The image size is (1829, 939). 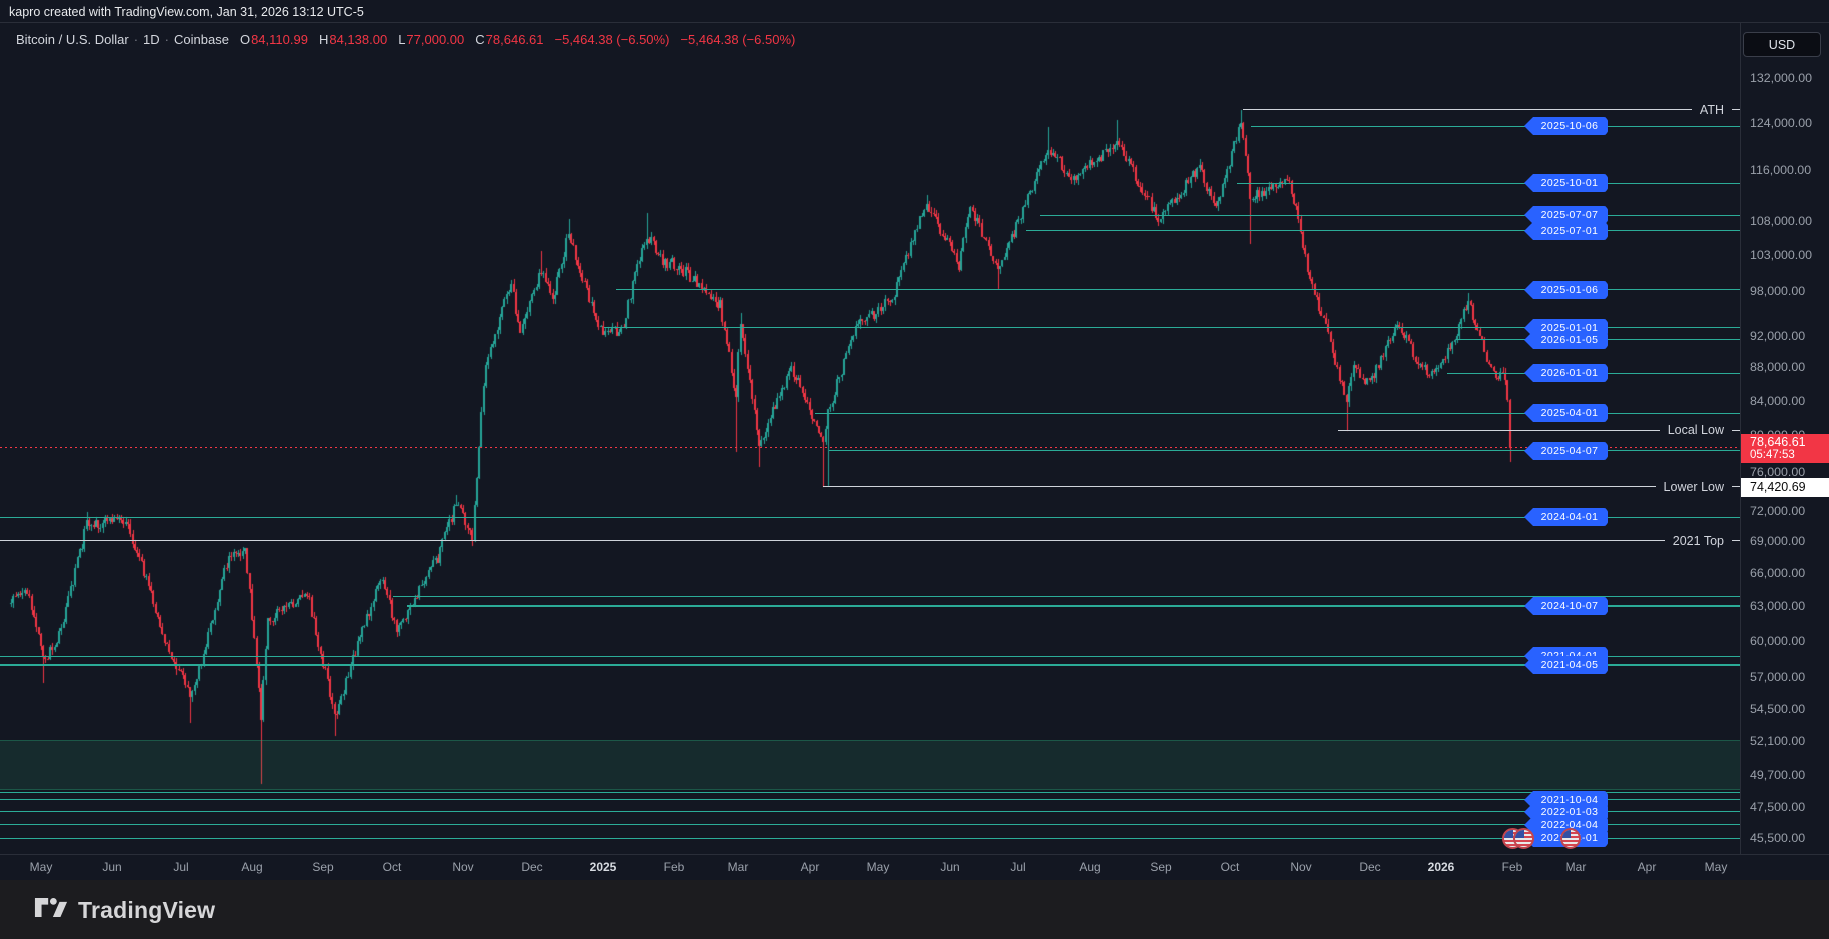 I want to click on open-2022-04-04-line, so click(x=870, y=824).